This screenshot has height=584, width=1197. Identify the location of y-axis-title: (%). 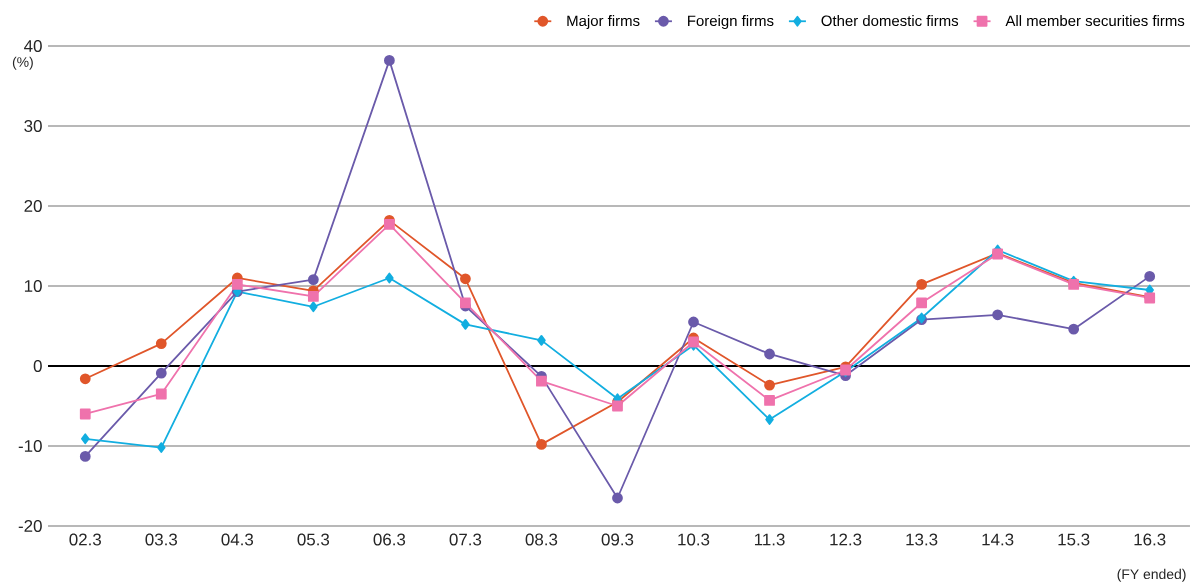
(22, 63).